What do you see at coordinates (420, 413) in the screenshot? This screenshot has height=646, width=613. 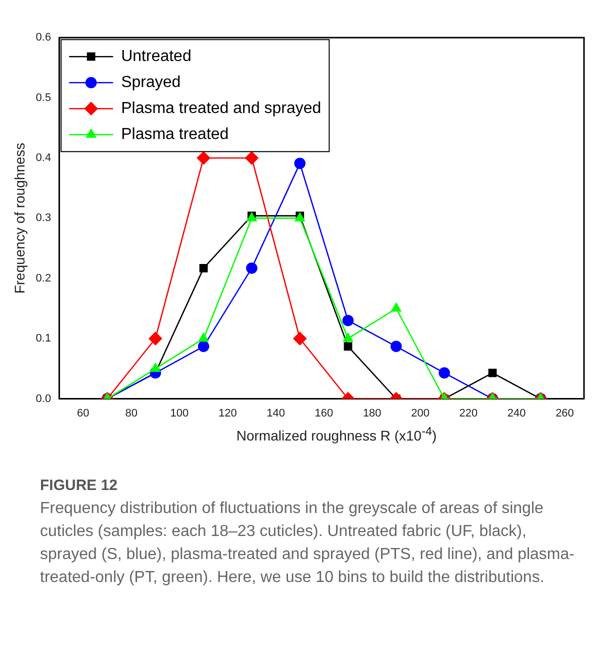 I see `x-tick-label: 200` at bounding box center [420, 413].